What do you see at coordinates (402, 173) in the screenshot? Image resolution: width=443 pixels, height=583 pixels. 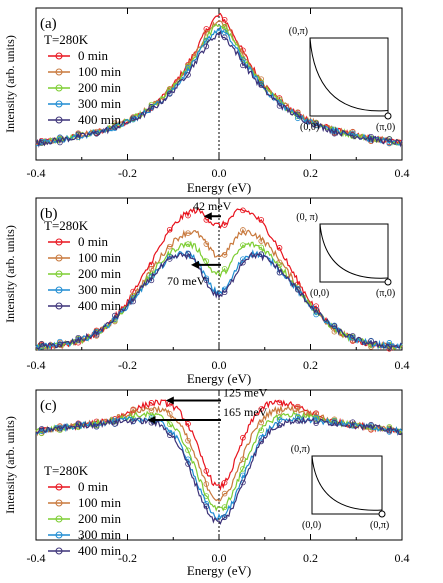 I see `x-tick-label: 0.4` at bounding box center [402, 173].